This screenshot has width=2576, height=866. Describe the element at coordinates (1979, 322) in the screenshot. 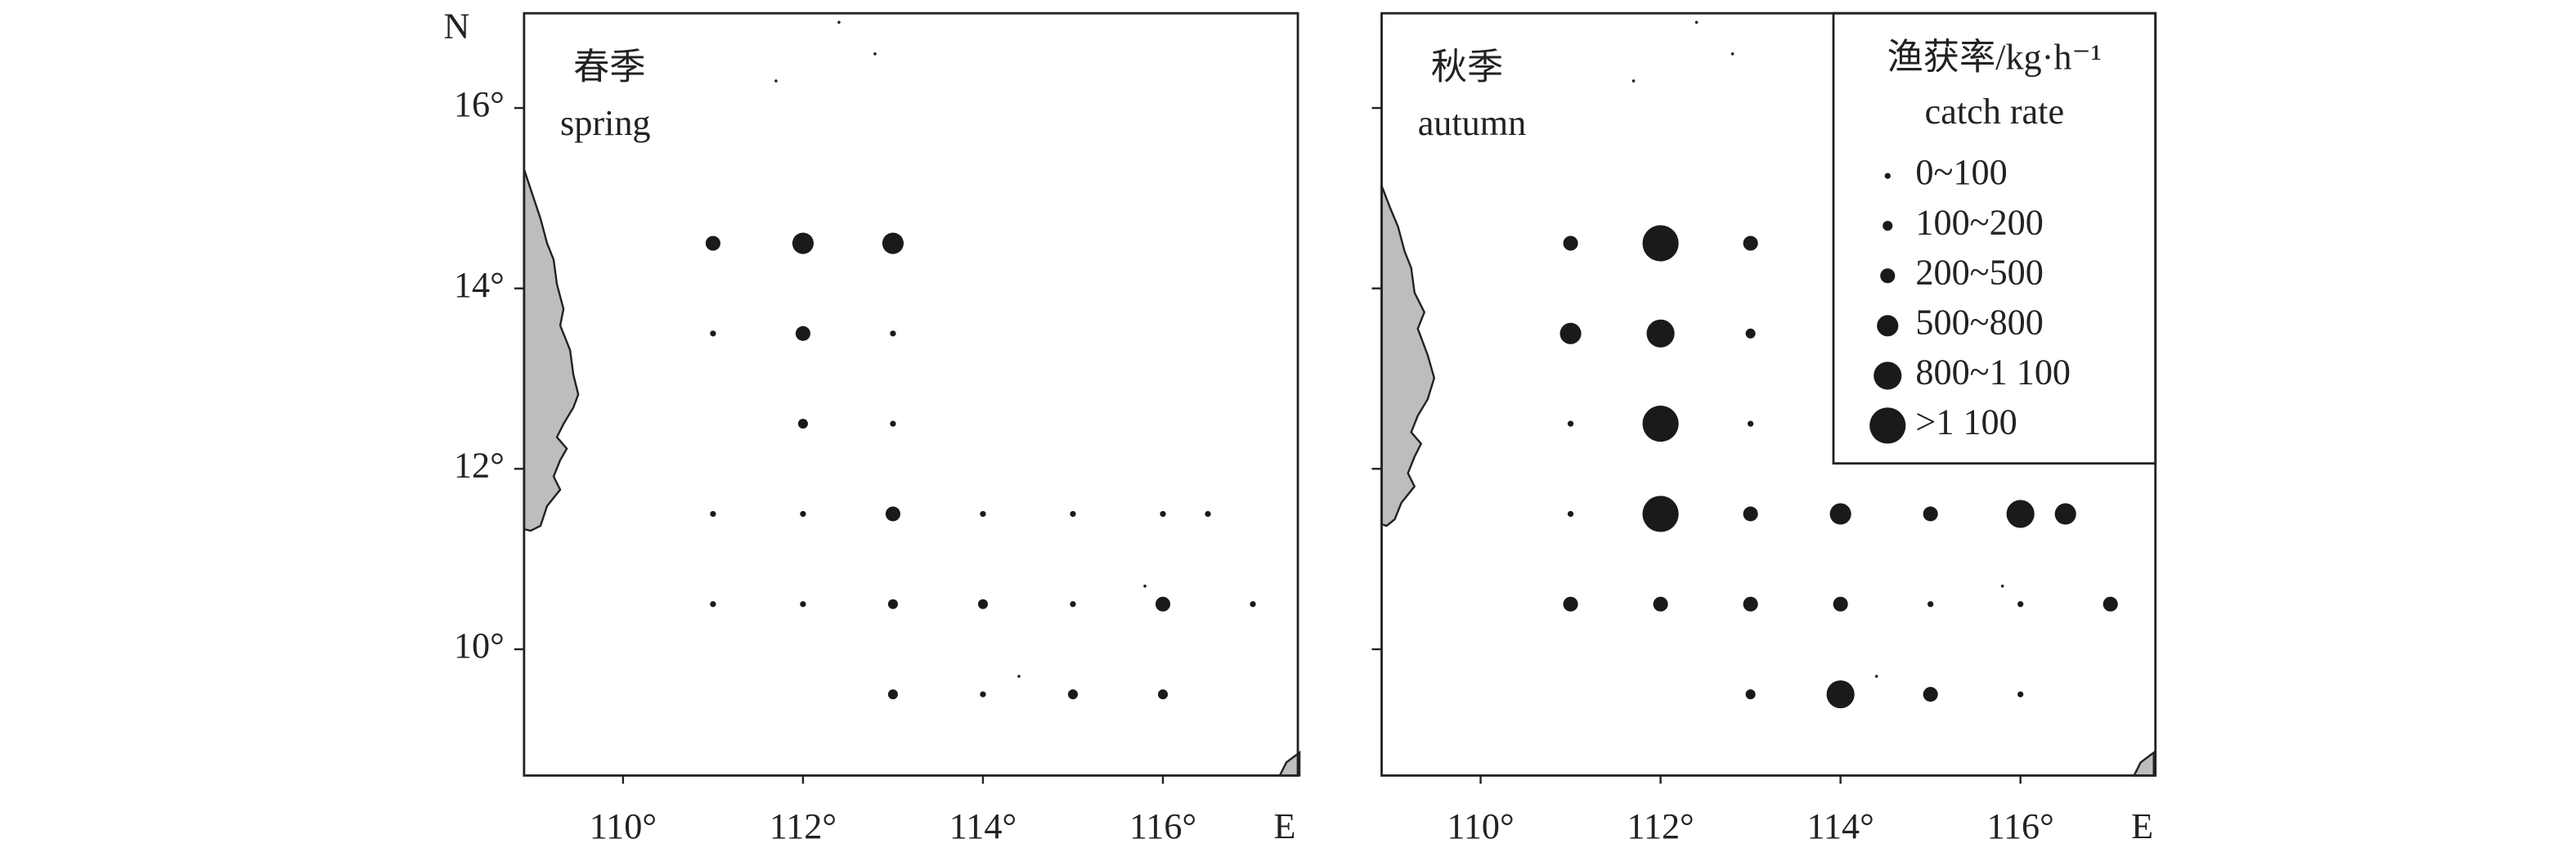

I see `legend-label: 500~800` at that location.